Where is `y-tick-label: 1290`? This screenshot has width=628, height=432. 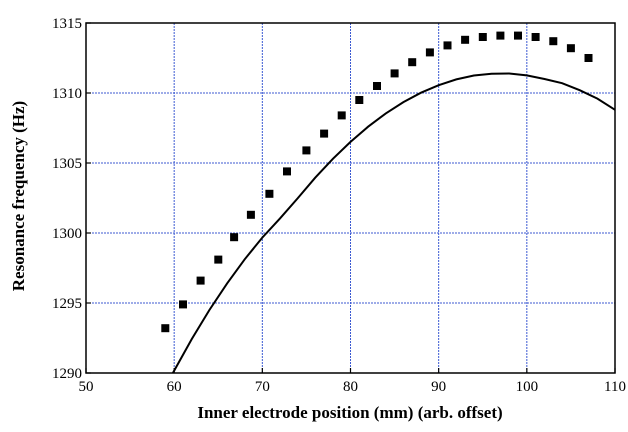 y-tick-label: 1290 is located at coordinates (67, 374).